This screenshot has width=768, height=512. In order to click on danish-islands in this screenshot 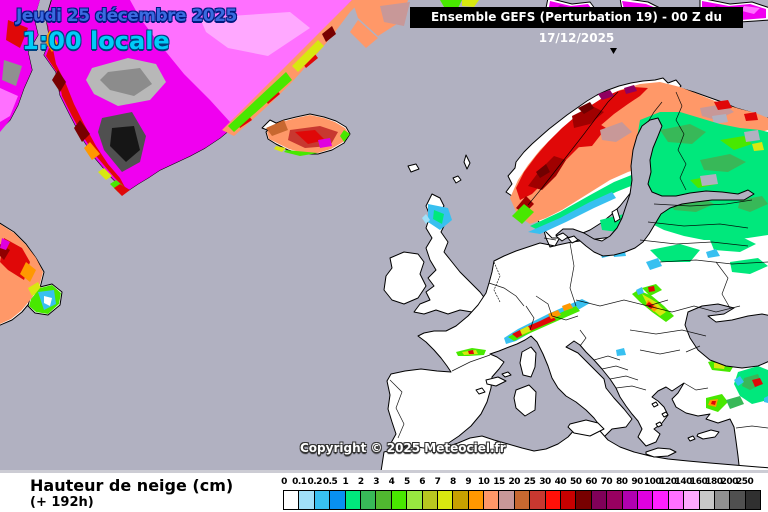, I will do `click(567, 238)`.